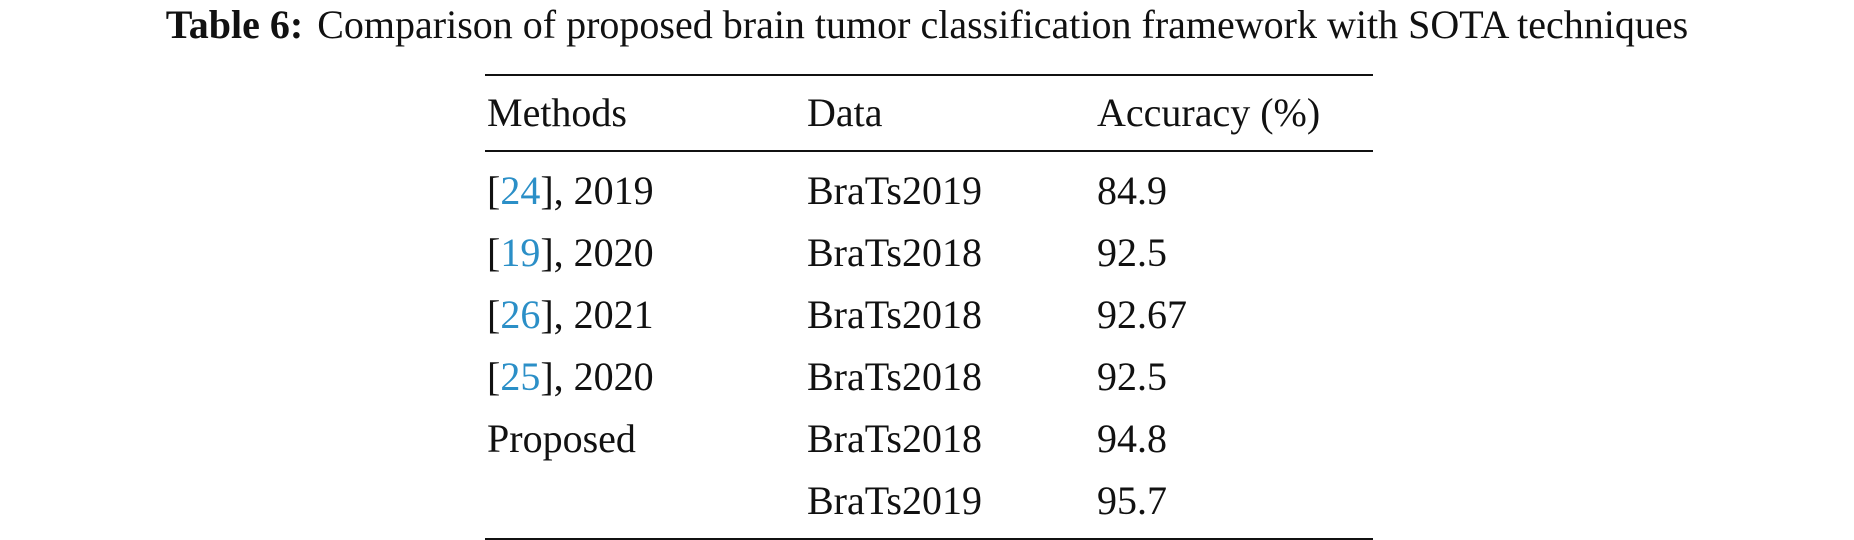 This screenshot has height=540, width=1854. Describe the element at coordinates (929, 113) in the screenshot. I see `table-header-row: Methods Data Accuracy (%)` at that location.